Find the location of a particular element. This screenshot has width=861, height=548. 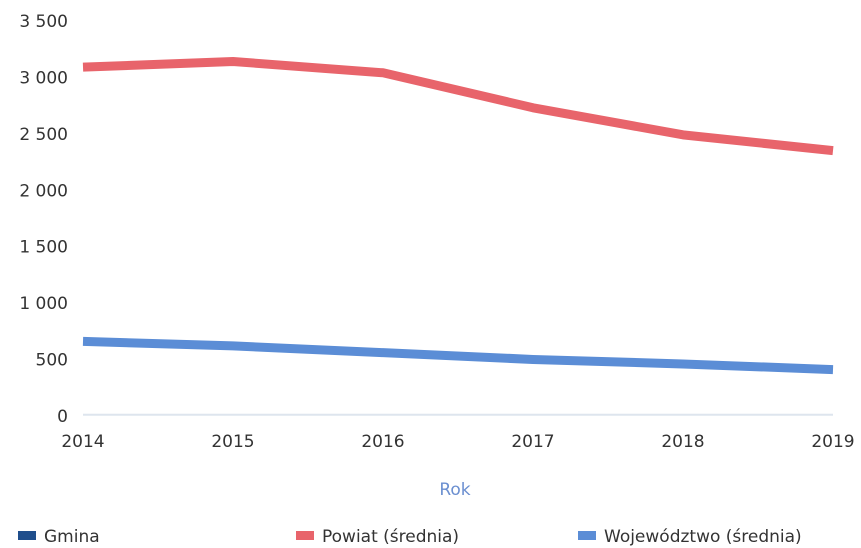

legend-label: Powiat (średnia) is located at coordinates (390, 537).